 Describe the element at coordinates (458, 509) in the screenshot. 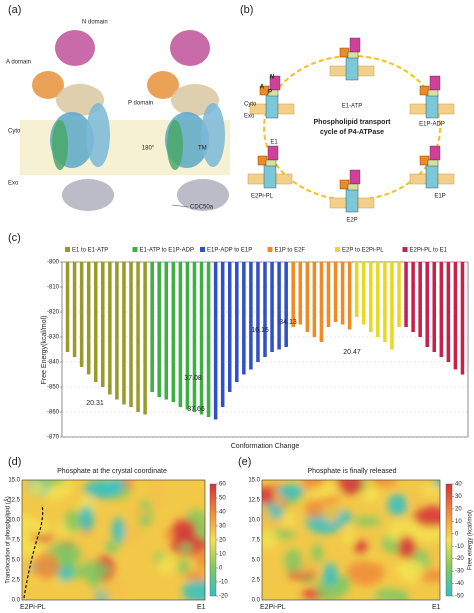

I see `colorbar-label: 20` at that location.